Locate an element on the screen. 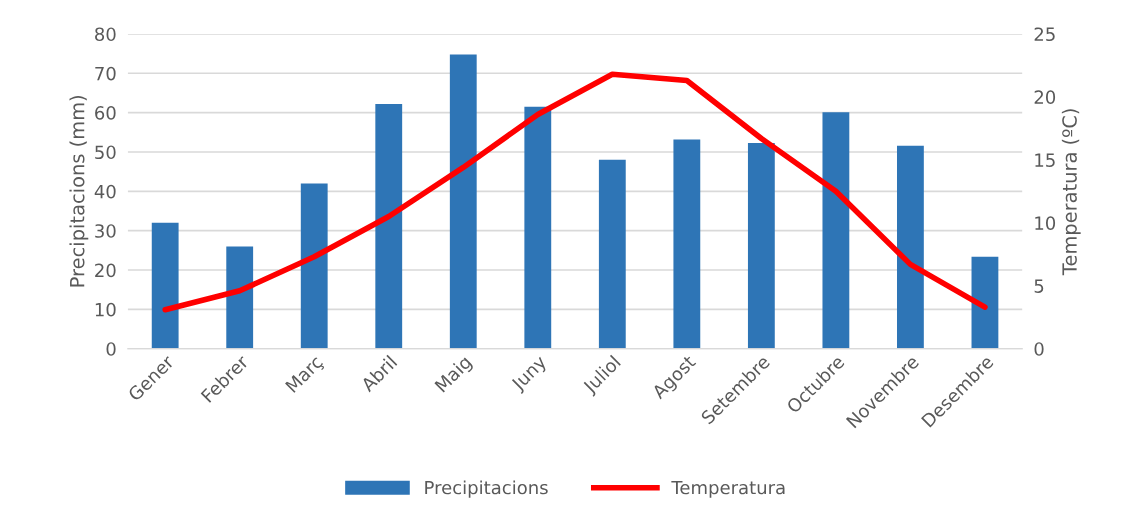  y2-tick-label: 25 is located at coordinates (1044, 34).